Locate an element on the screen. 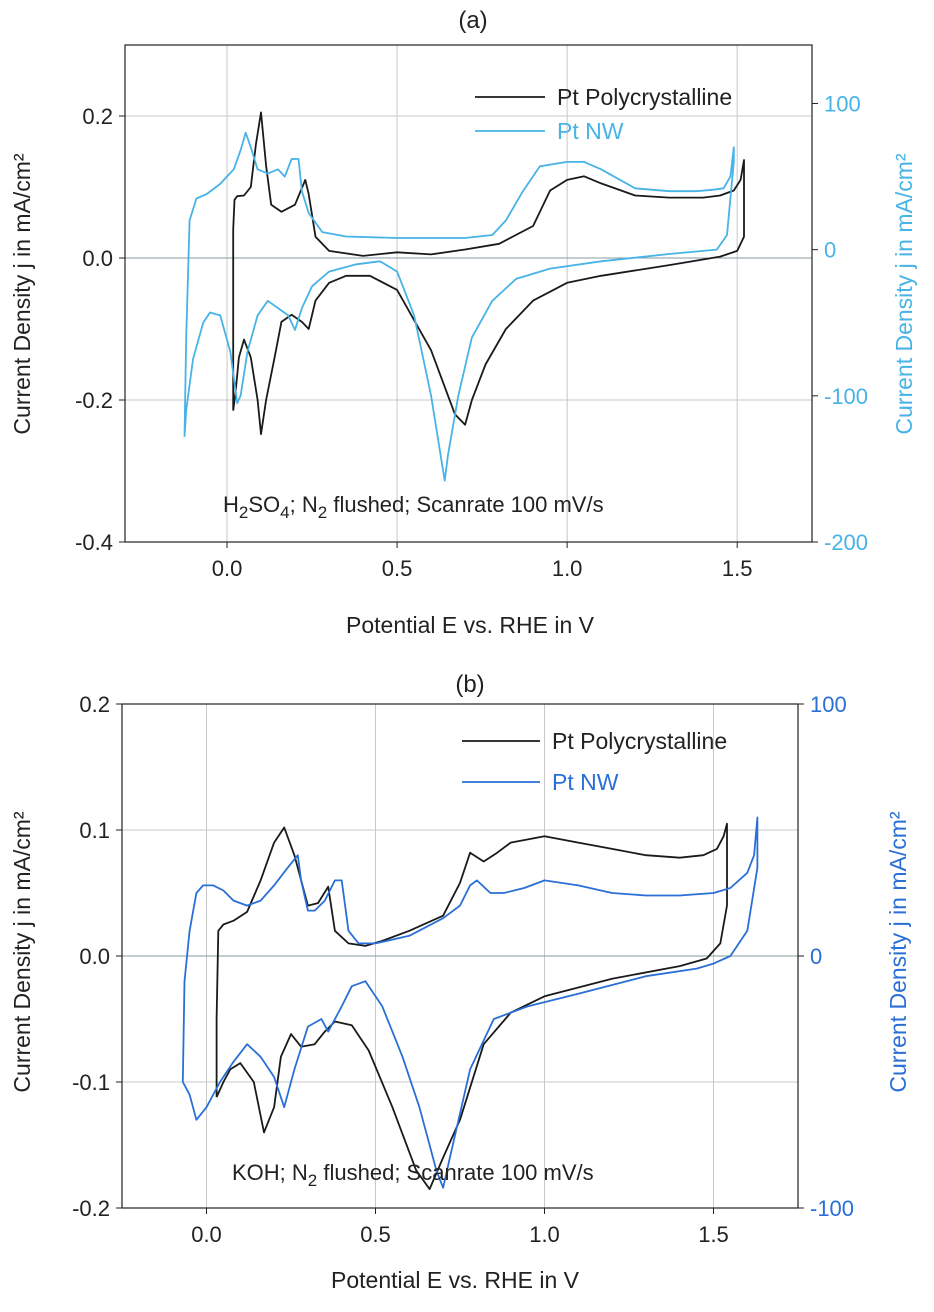 The width and height of the screenshot is (934, 1312). annotation-subscript: 4 is located at coordinates (284, 512).